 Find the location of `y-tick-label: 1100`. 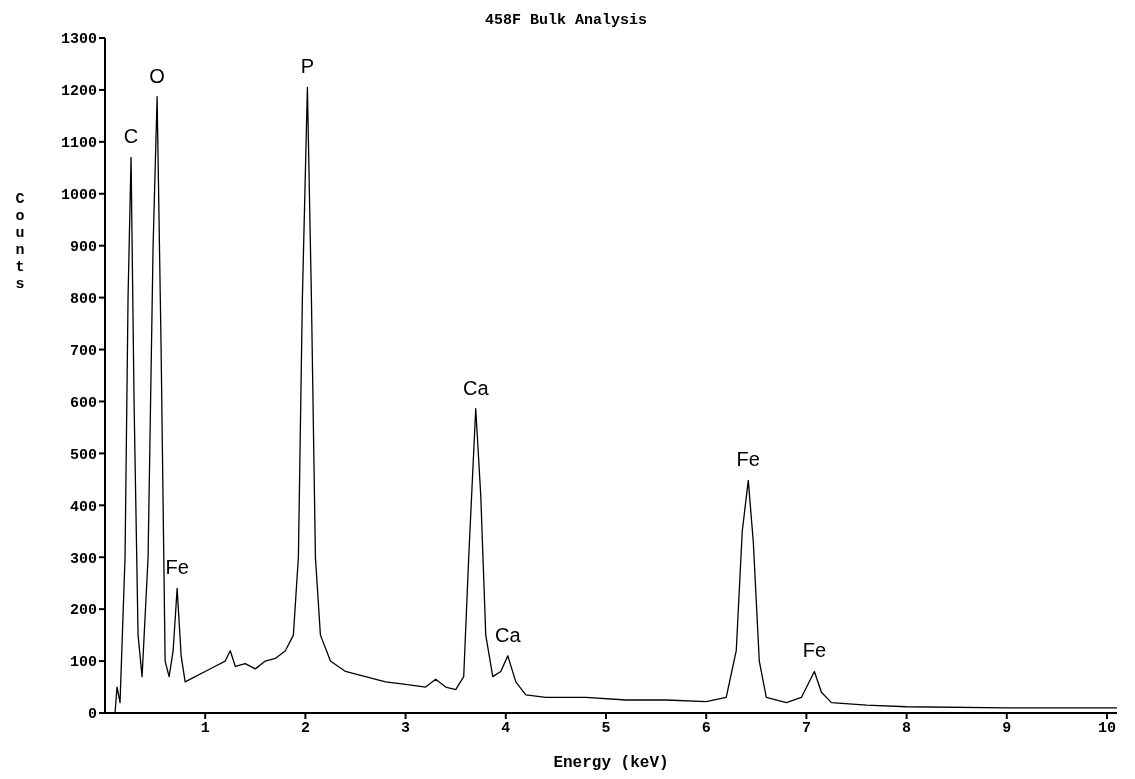

y-tick-label: 1100 is located at coordinates (78, 144).